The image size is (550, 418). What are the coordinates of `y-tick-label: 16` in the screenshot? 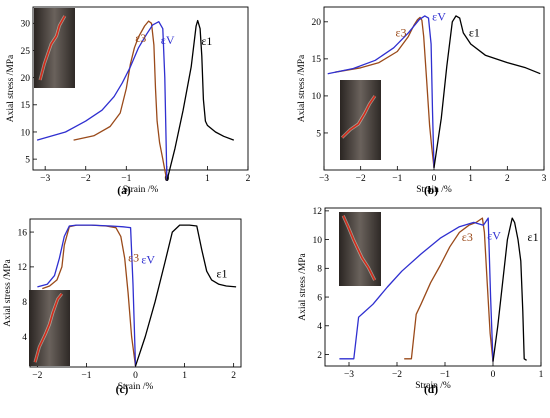 It's located at (23, 233).